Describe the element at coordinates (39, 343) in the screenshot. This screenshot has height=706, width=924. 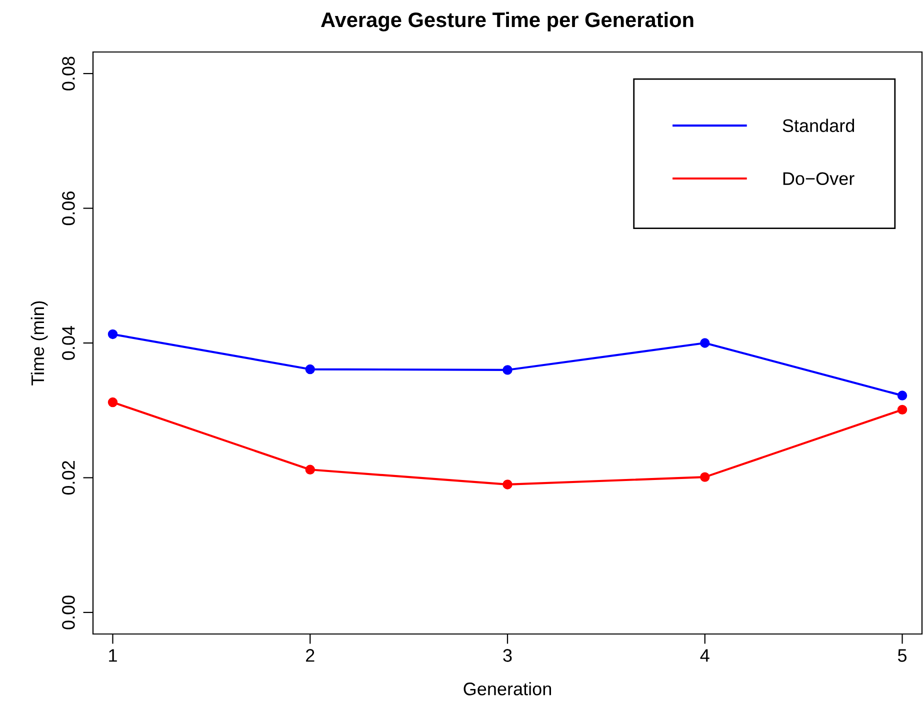
I see `y-axis-title: Time (min)` at that location.